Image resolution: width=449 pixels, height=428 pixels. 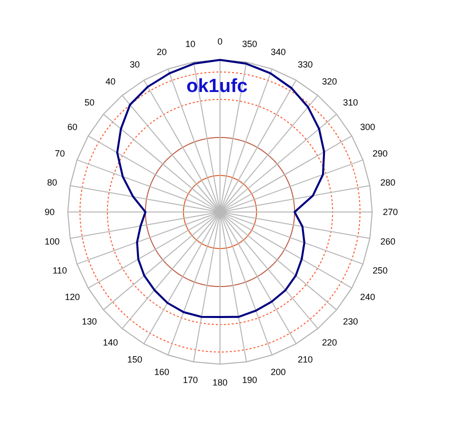 I want to click on spoke-label: 180, so click(x=220, y=382).